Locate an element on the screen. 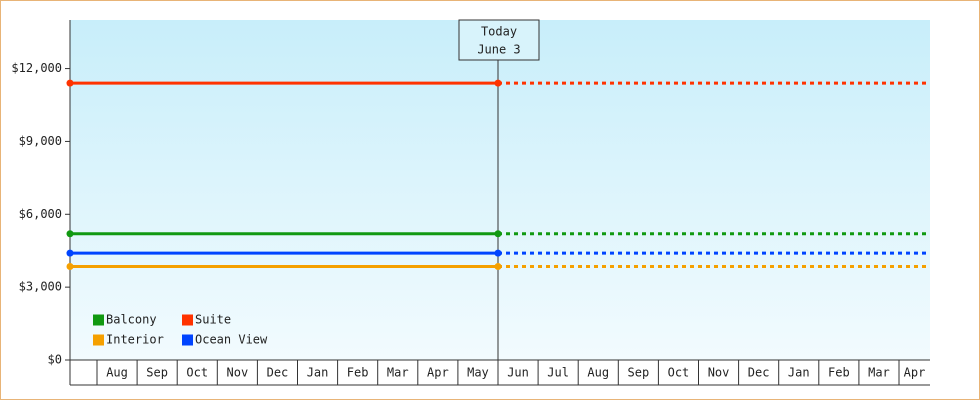 This screenshot has width=980, height=400. y-tick-label: $9,000 is located at coordinates (40, 141).